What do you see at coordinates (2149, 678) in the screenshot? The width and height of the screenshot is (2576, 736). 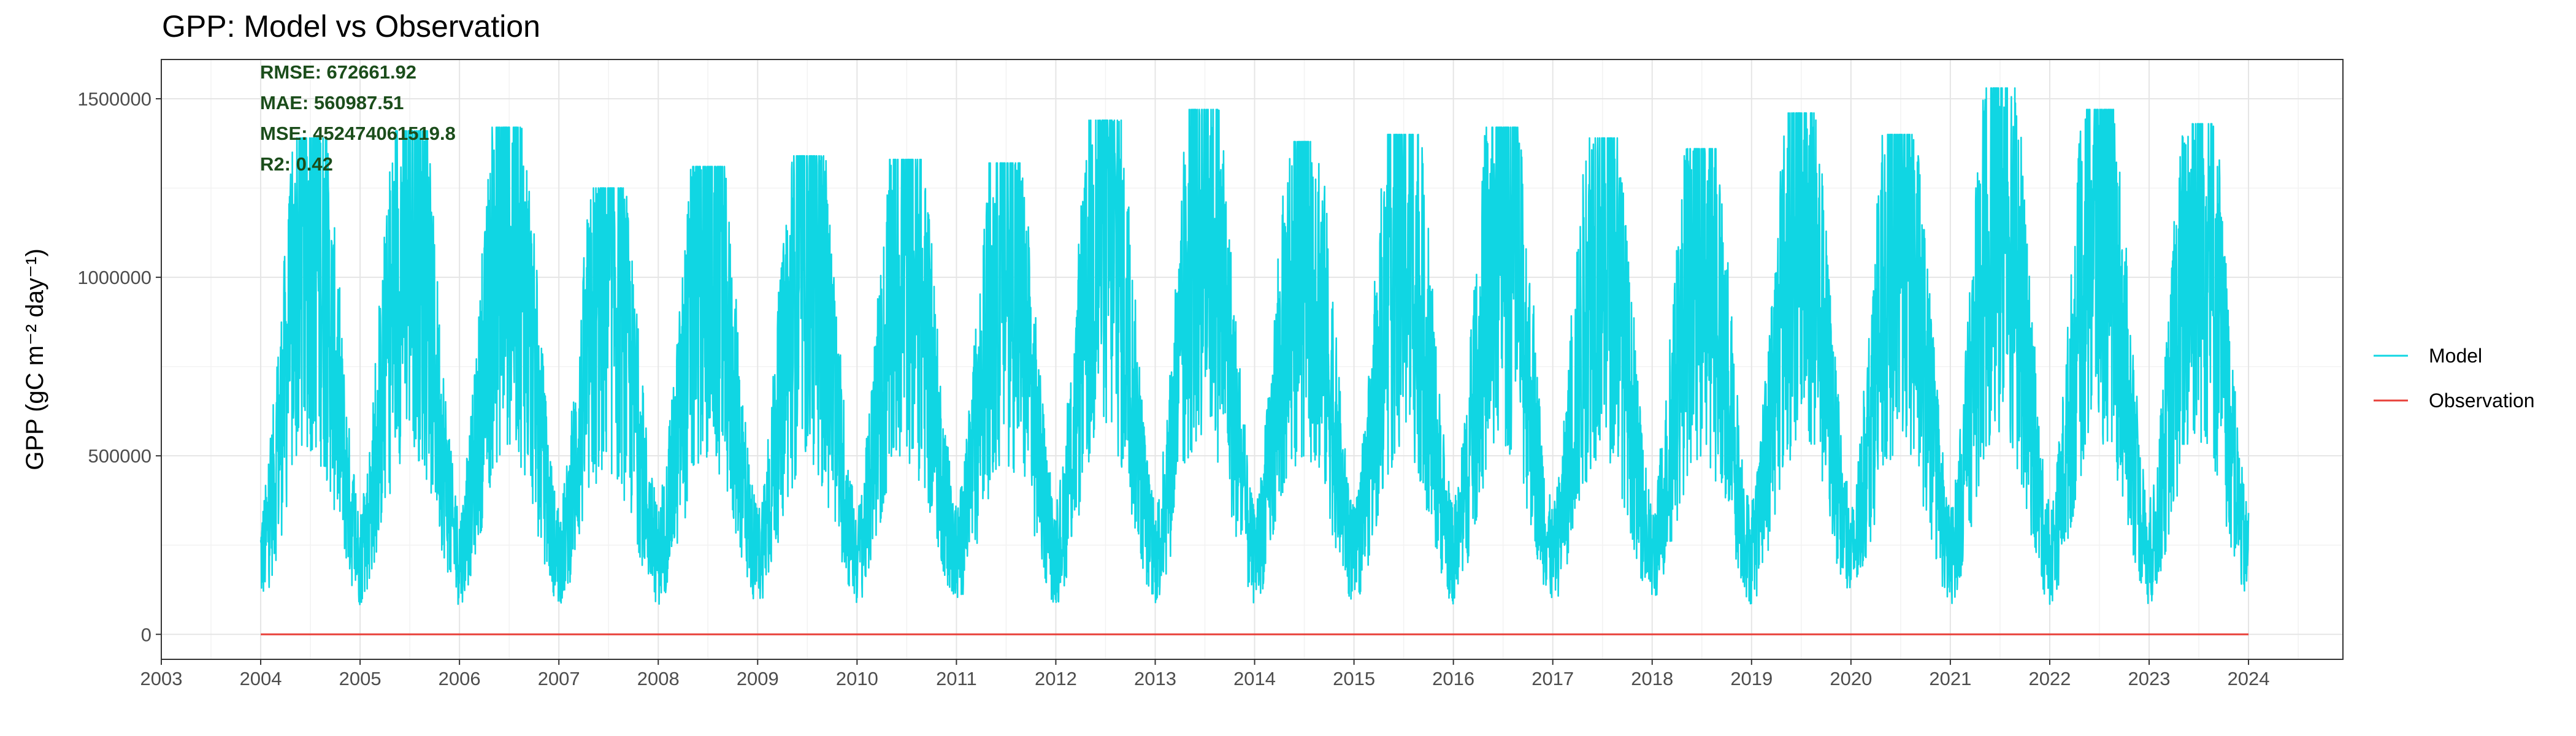 I see `x-tick-label: 2023` at bounding box center [2149, 678].